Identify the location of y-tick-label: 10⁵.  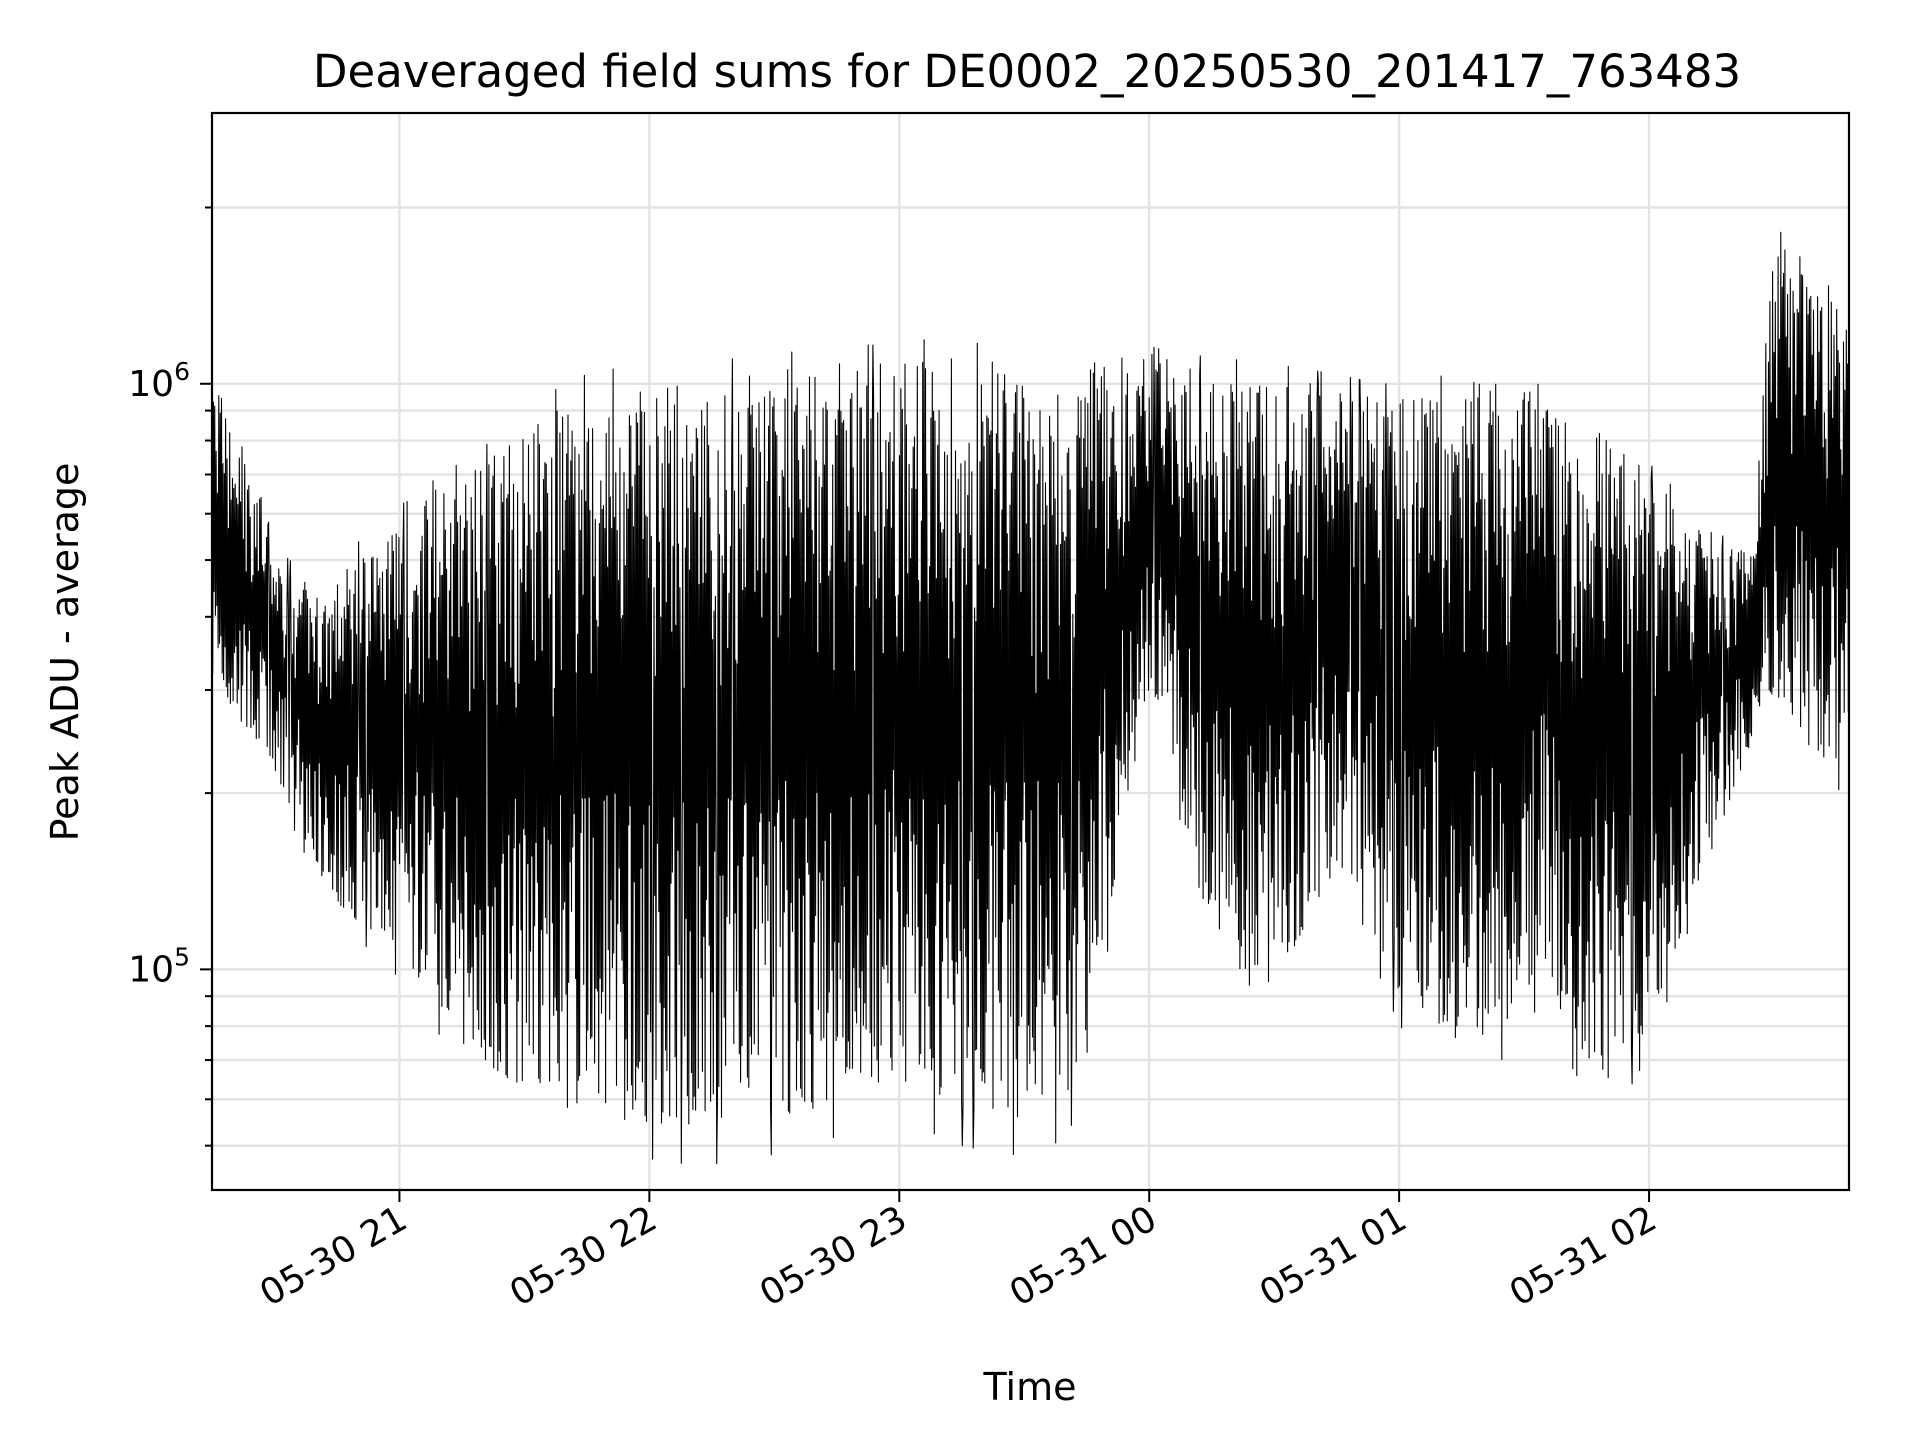
(159, 966).